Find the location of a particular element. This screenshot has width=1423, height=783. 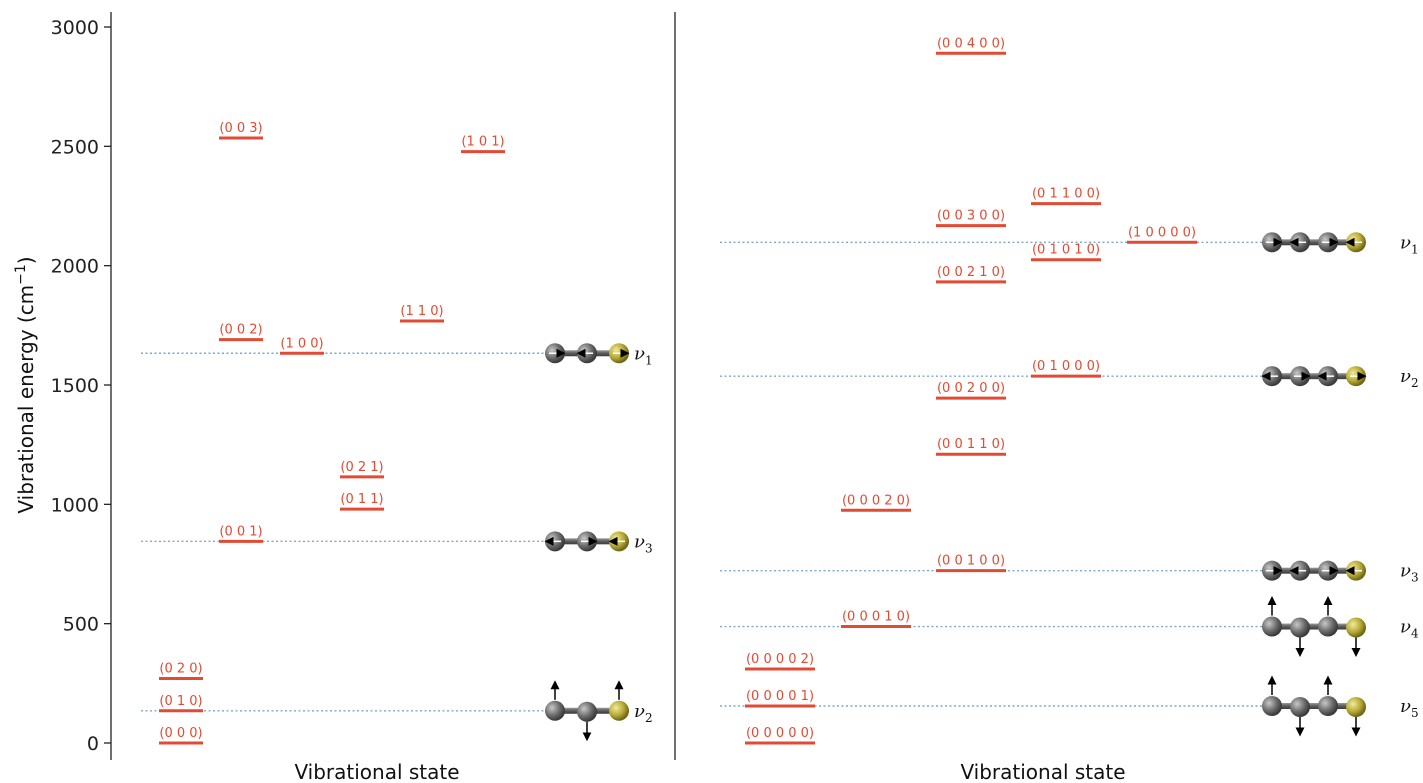

y-tick-label: 1000 is located at coordinates (75, 505).